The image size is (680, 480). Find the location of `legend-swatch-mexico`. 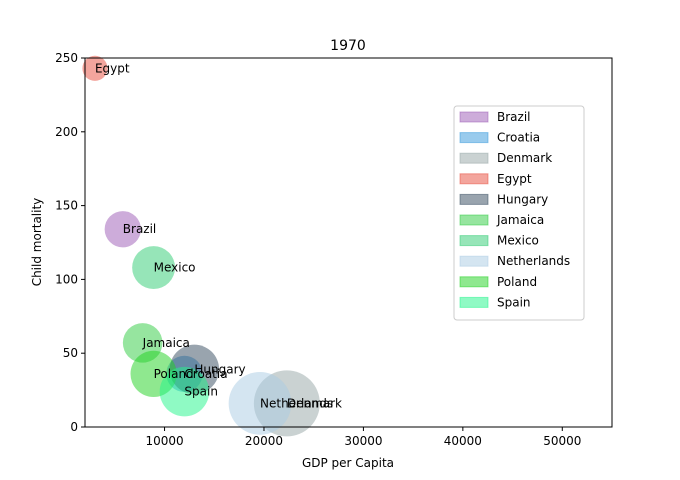

legend-swatch-mexico is located at coordinates (474, 241).